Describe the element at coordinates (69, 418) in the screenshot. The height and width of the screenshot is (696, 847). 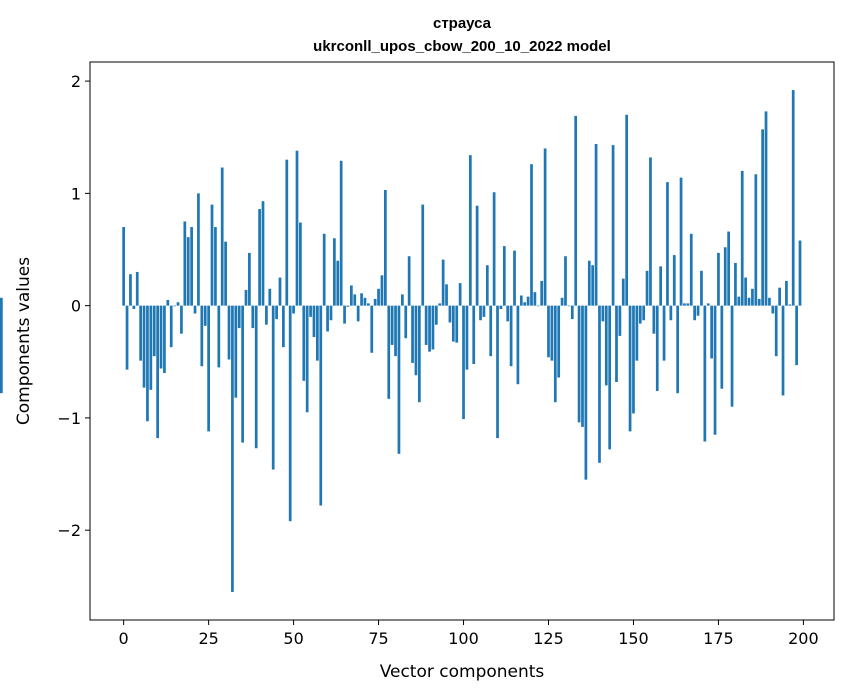
I see `y-tick-label: −1` at that location.